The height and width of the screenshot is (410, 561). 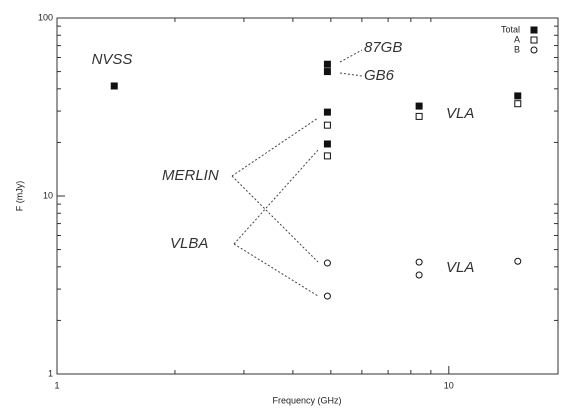 I want to click on y-tick-label: 10, so click(x=48, y=195).